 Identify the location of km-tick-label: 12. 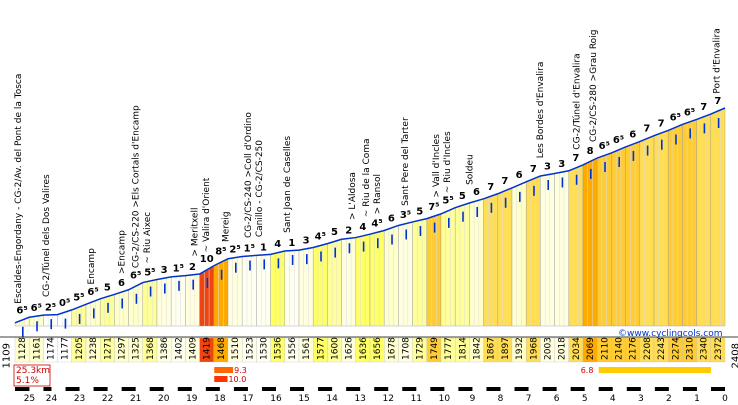
(388, 399).